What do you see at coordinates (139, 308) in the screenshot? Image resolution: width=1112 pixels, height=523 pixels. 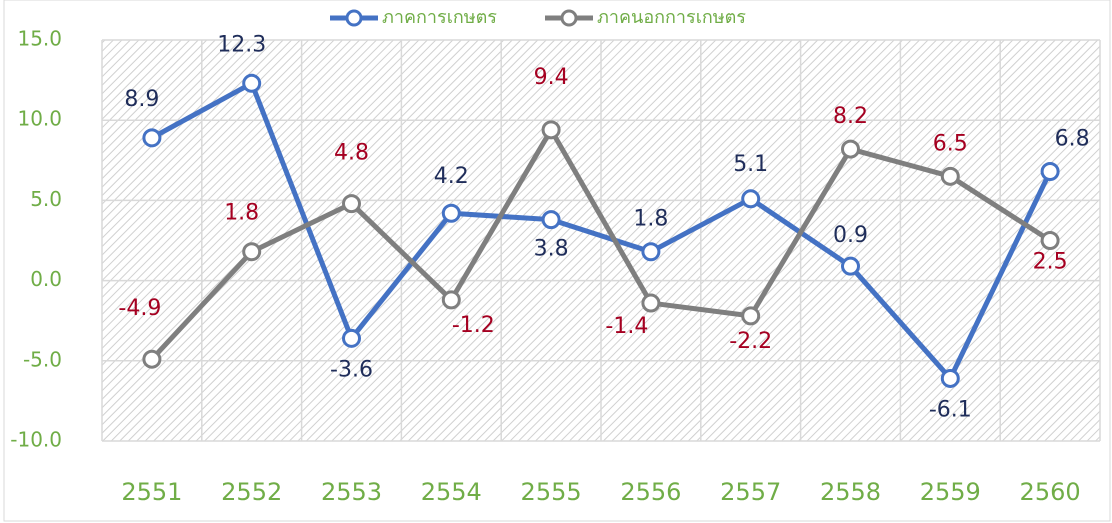 I see `data-label: -4.9` at bounding box center [139, 308].